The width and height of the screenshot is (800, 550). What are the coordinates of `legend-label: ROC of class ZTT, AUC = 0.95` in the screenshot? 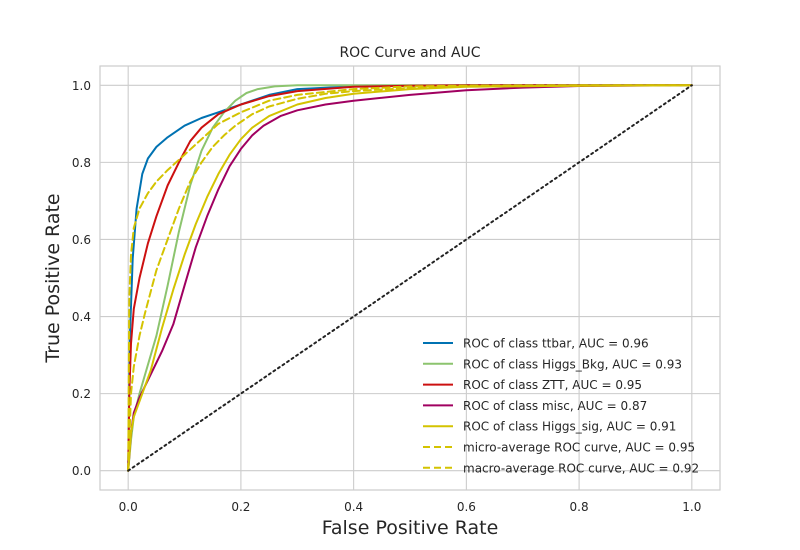 It's located at (552, 385).